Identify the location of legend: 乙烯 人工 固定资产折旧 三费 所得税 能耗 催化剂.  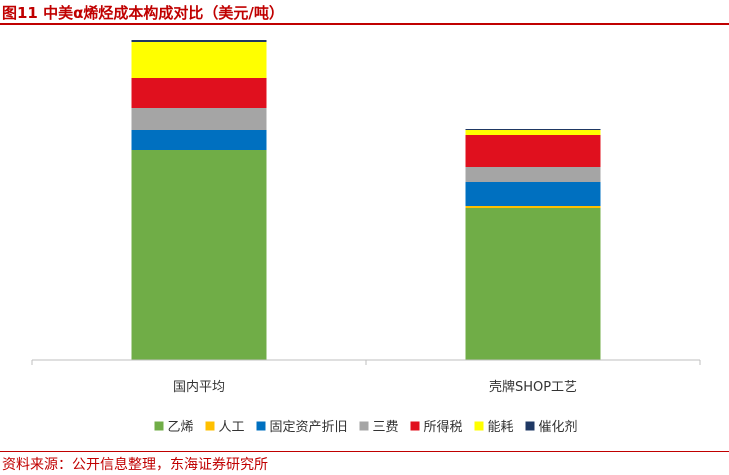
(366, 427).